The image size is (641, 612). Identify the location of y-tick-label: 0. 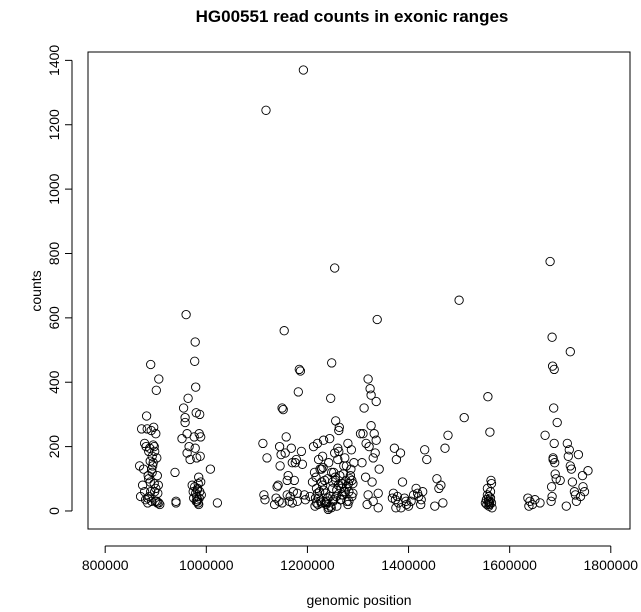
(54, 511).